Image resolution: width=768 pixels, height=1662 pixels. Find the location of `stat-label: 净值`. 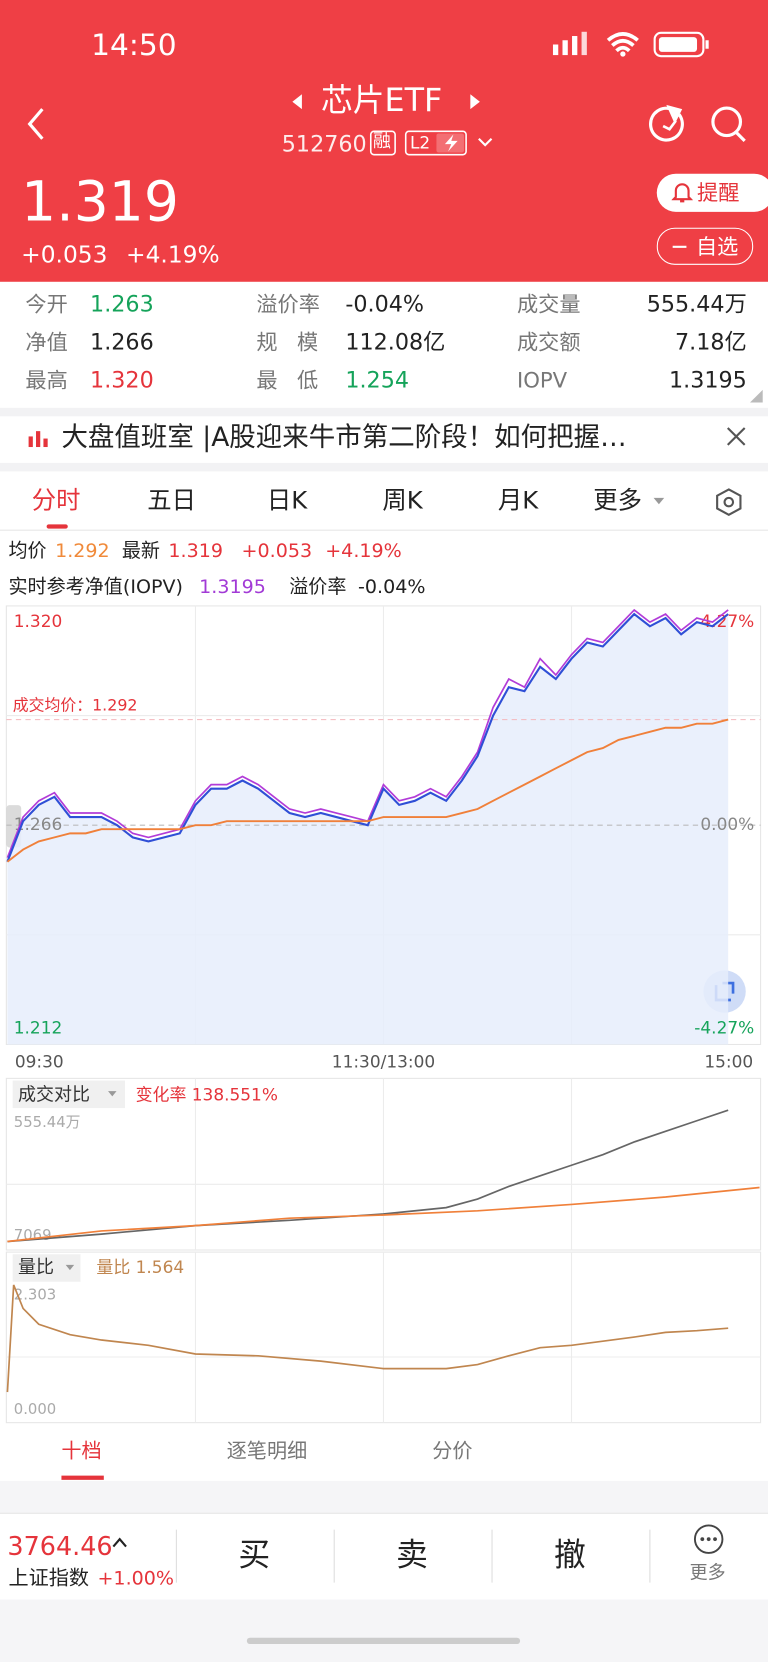

stat-label: 净值 is located at coordinates (46, 342).